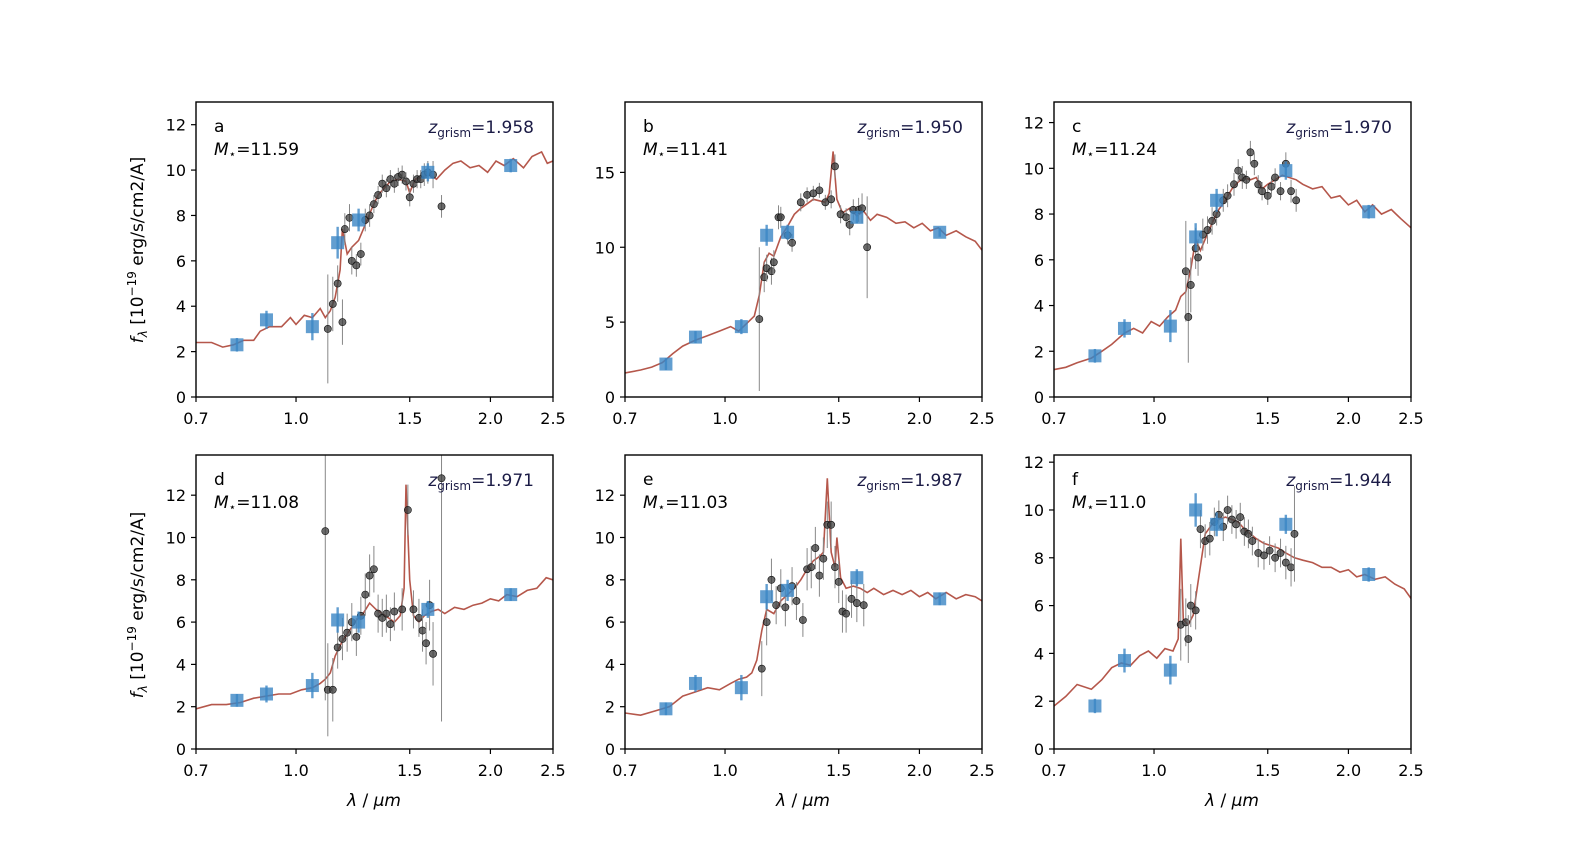 Image resolution: width=1578 pixels, height=861 pixels. What do you see at coordinates (1109, 503) in the screenshot?
I see `stellar-mass-label: M⋆=11.0` at bounding box center [1109, 503].